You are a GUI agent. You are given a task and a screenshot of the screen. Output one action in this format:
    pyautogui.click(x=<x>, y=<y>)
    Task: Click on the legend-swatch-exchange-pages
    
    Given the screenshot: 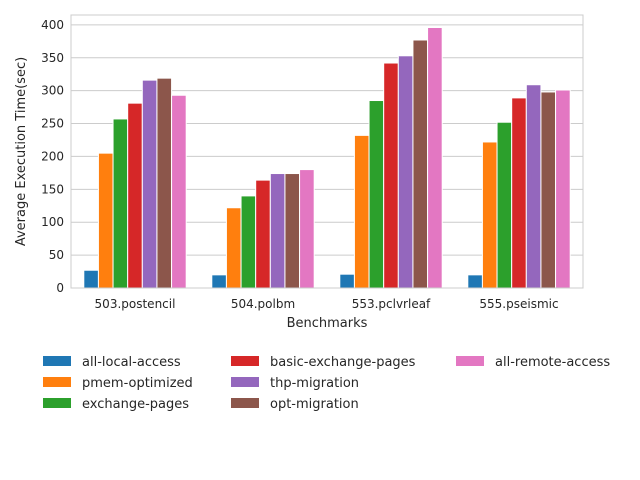 What is the action you would take?
    pyautogui.click(x=57, y=403)
    